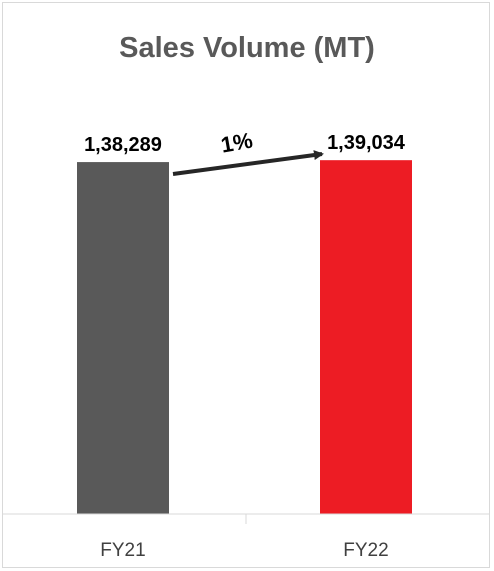 The height and width of the screenshot is (571, 494). I want to click on growth-arrow, so click(248, 163).